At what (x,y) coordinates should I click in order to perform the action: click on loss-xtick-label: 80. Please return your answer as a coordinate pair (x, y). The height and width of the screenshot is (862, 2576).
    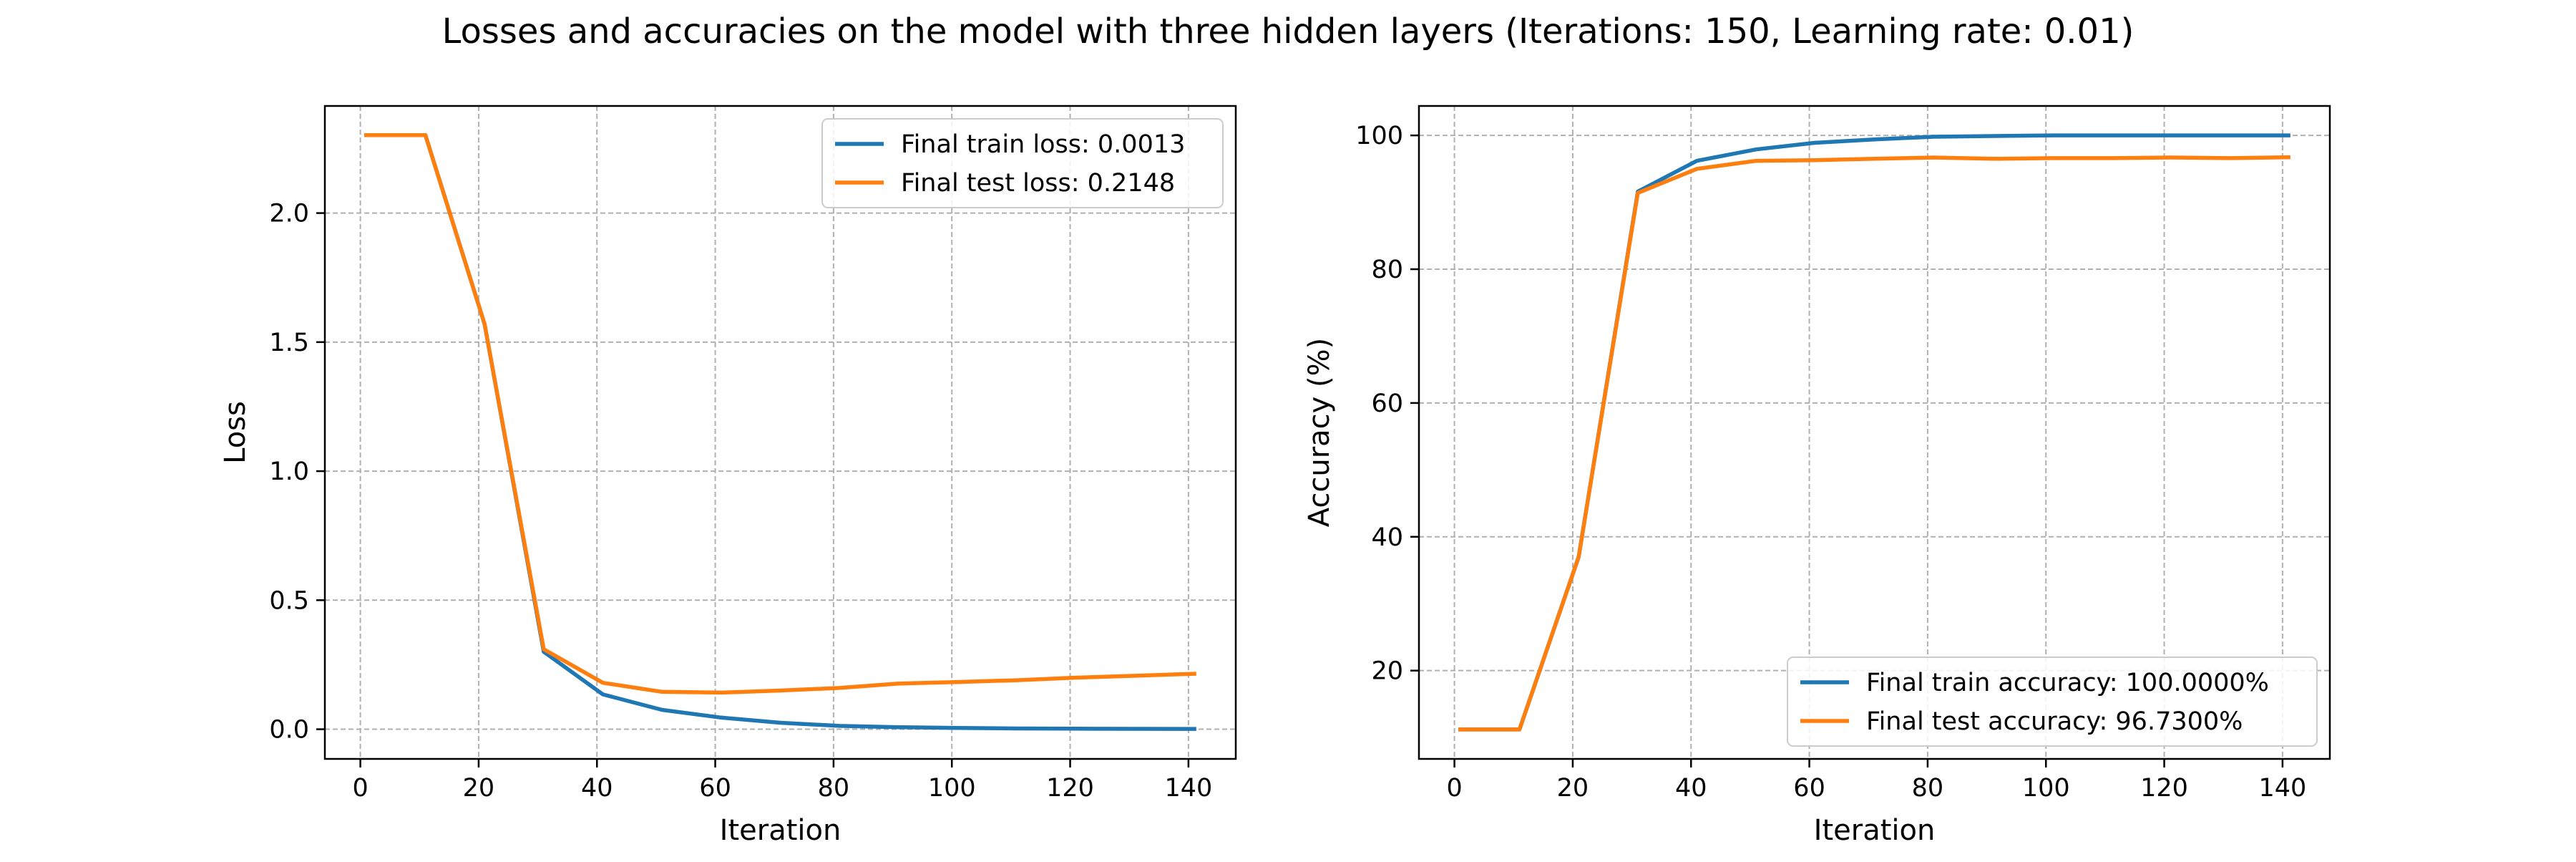
    Looking at the image, I should click on (834, 788).